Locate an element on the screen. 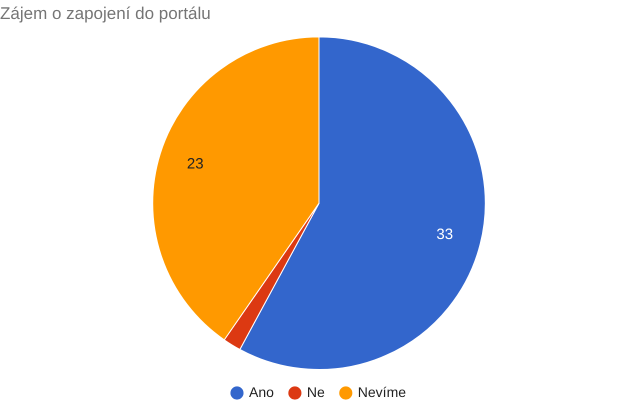  legend-label: Nevíme is located at coordinates (382, 392).